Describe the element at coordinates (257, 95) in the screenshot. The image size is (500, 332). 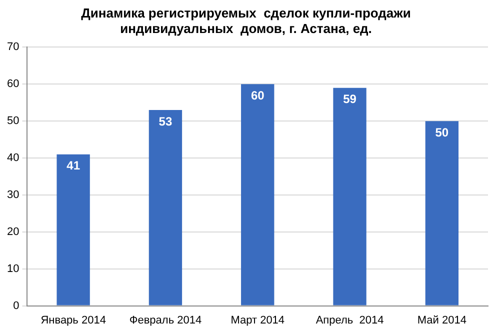
I see `data-label: 60` at that location.